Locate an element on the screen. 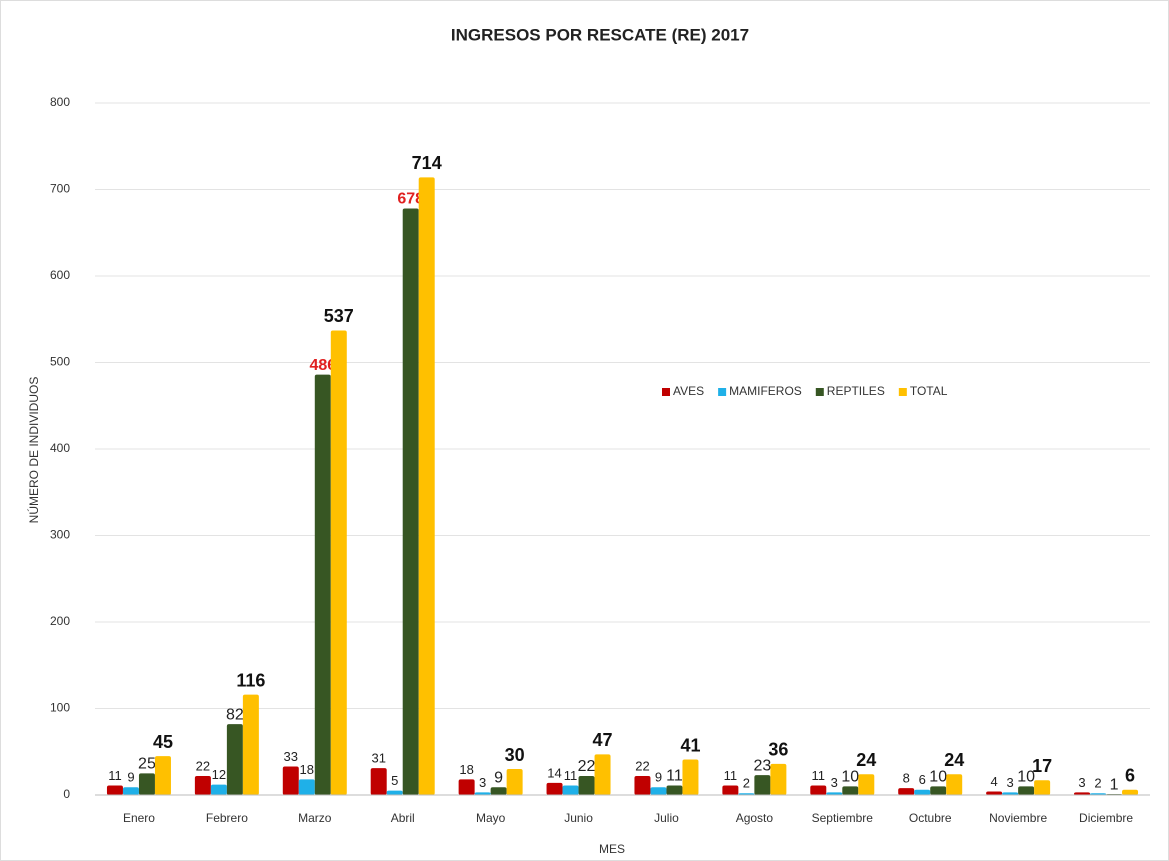 This screenshot has width=1169, height=861. data-label: 30 is located at coordinates (515, 755).